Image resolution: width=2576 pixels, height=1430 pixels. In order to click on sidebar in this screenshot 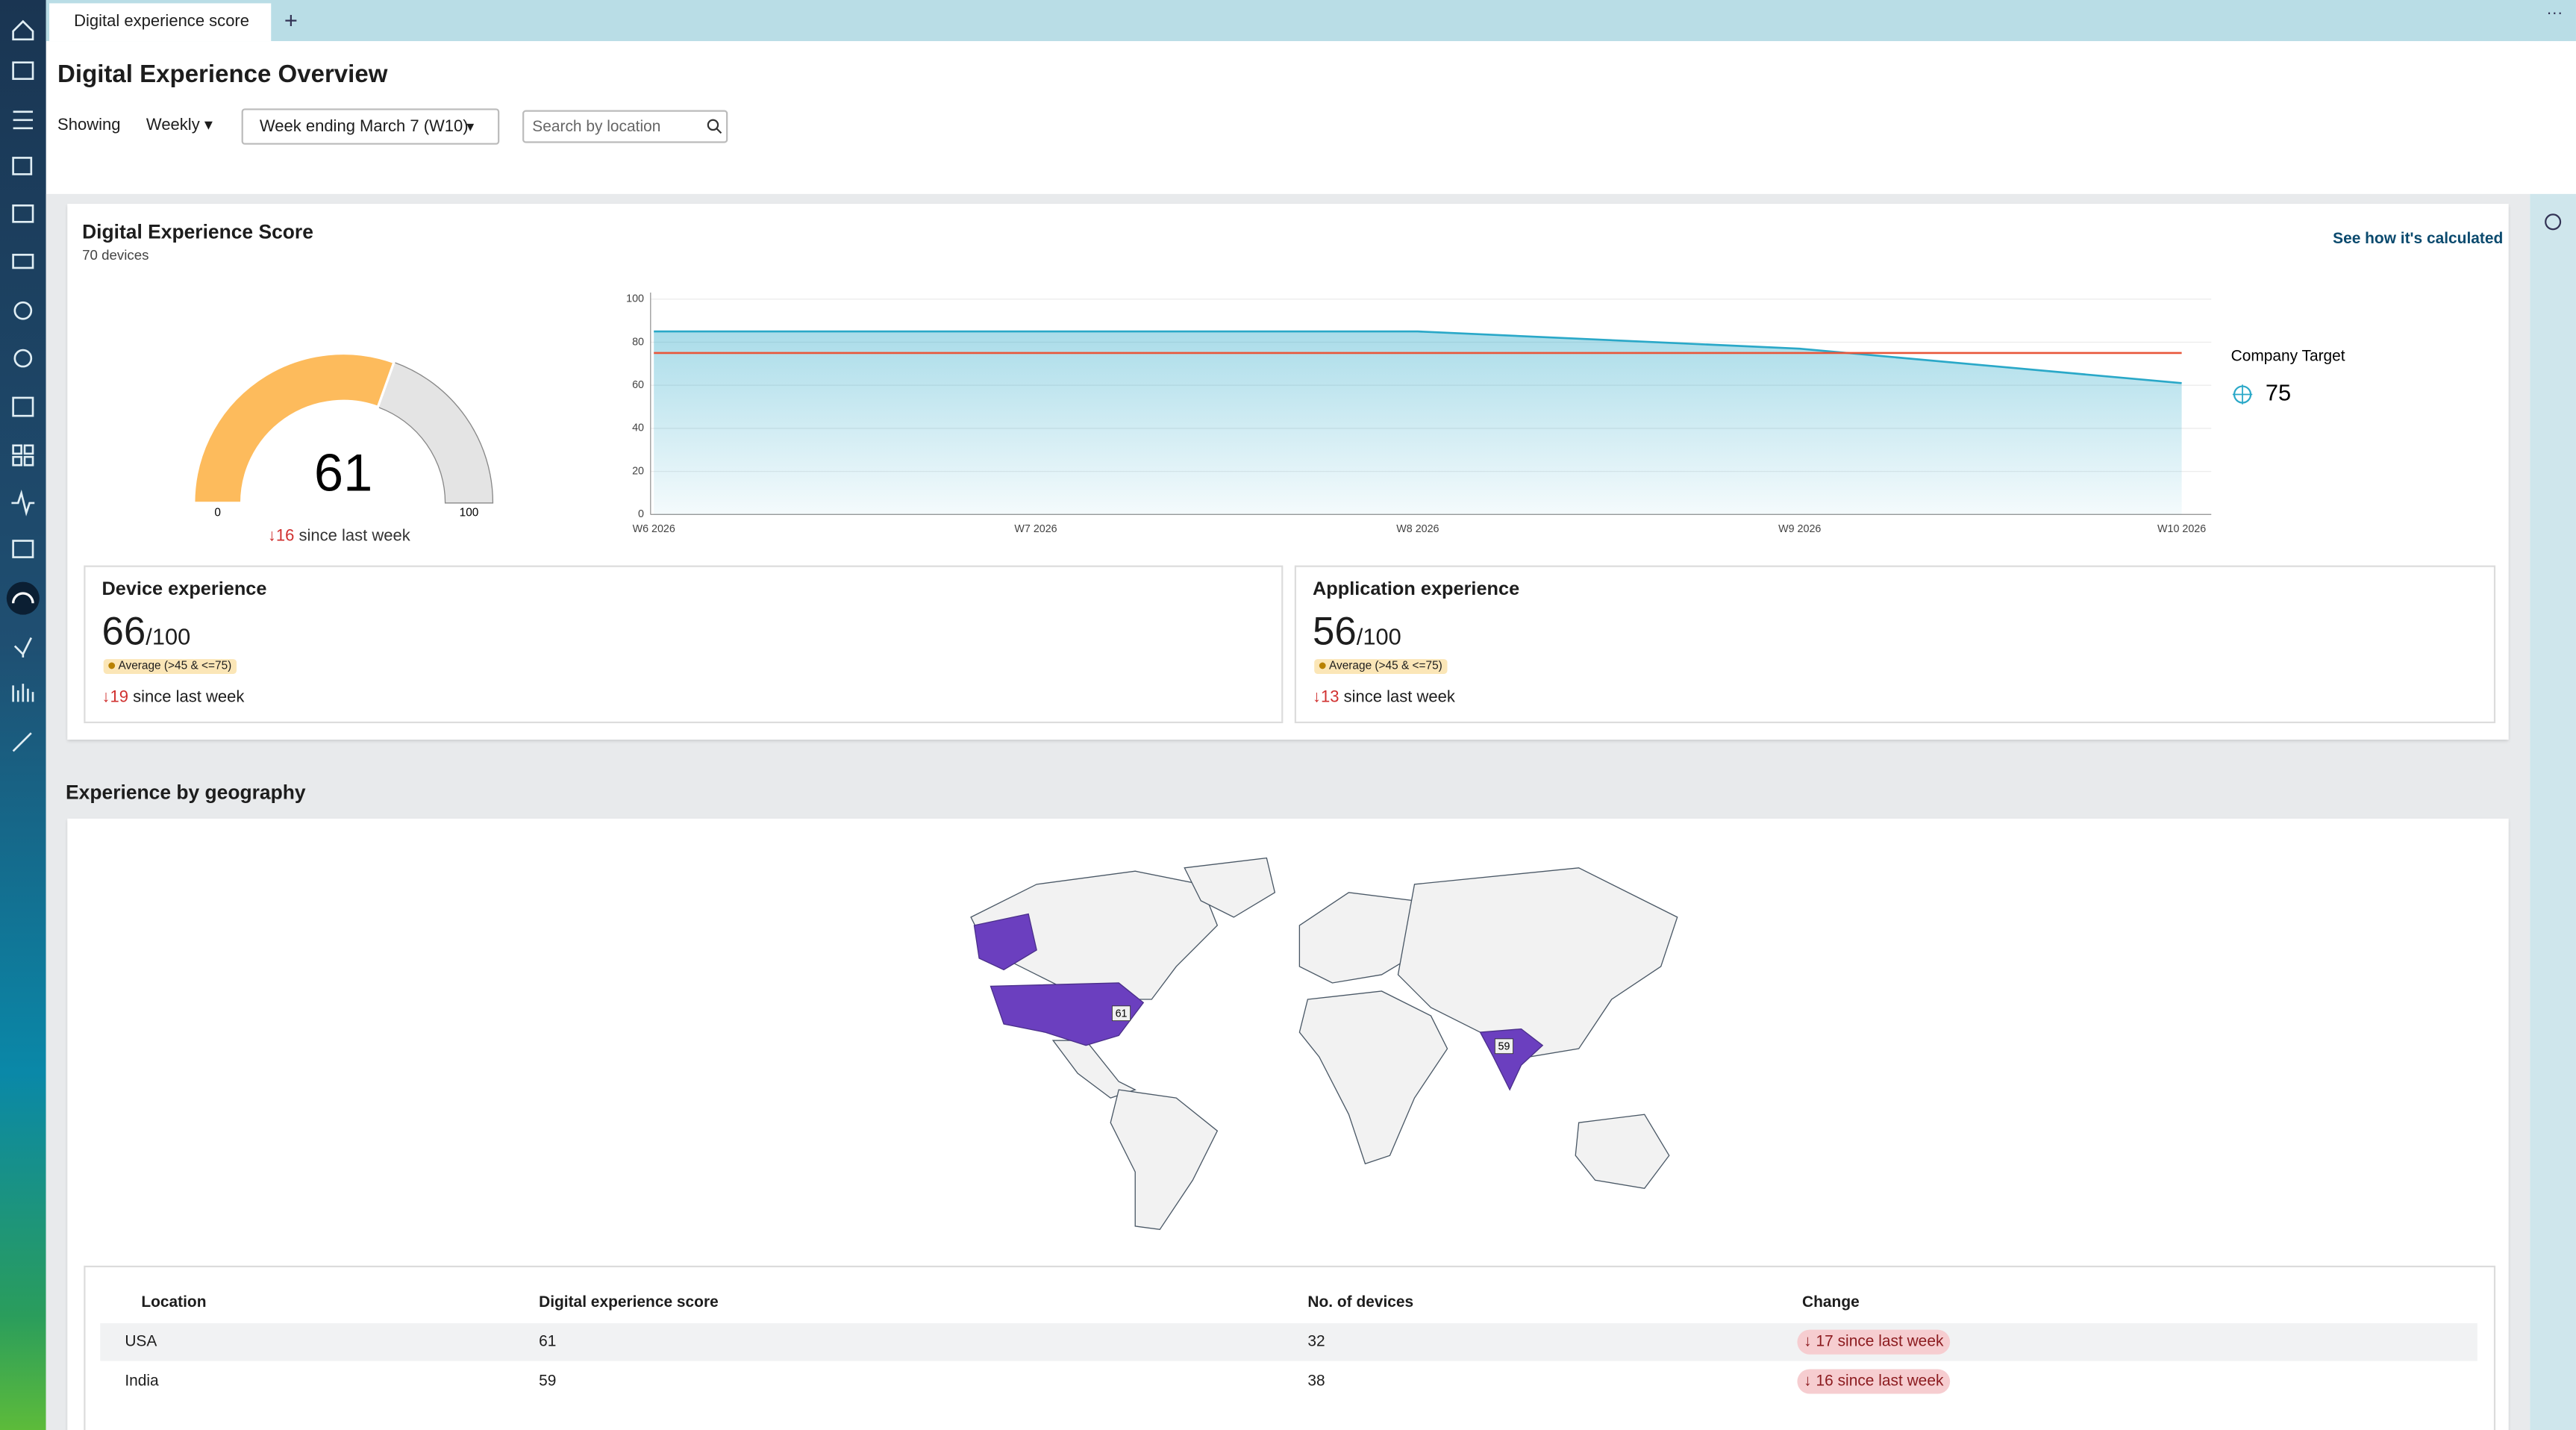, I will do `click(23, 715)`.